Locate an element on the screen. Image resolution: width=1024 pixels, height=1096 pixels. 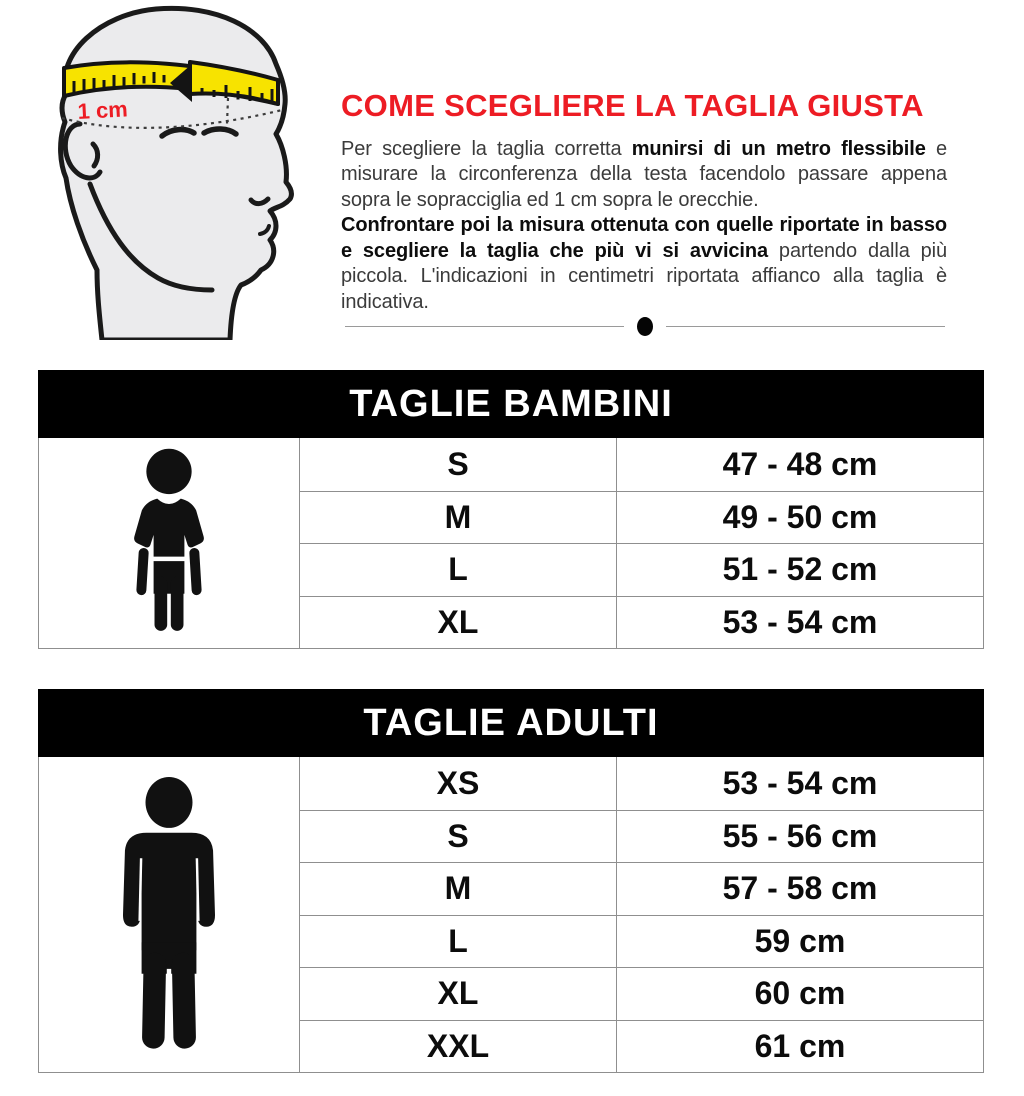
head-measure-illustration: 1 cm is located at coordinates (176, 172).